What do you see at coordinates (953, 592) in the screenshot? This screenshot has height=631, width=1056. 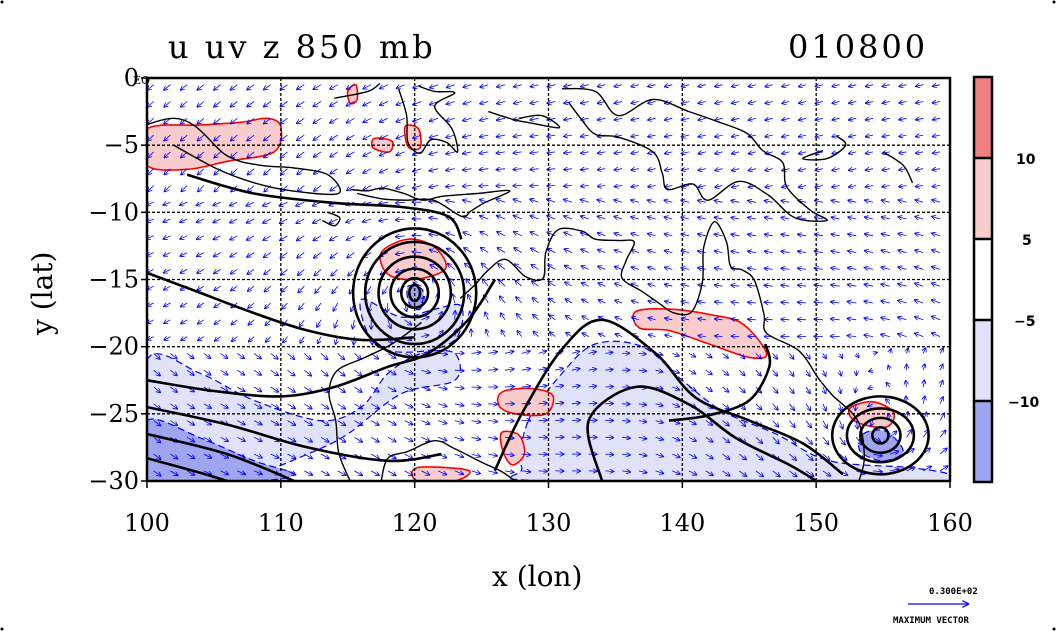 I see `vector-legend-magnitude: 0.300E+02` at bounding box center [953, 592].